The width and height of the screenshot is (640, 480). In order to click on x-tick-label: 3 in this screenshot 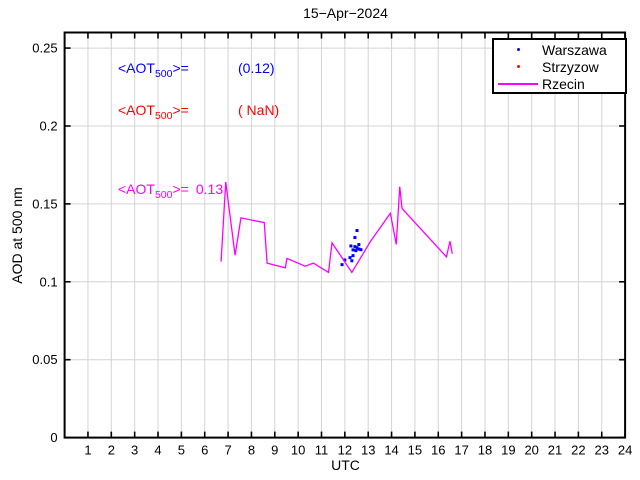, I will do `click(134, 450)`.